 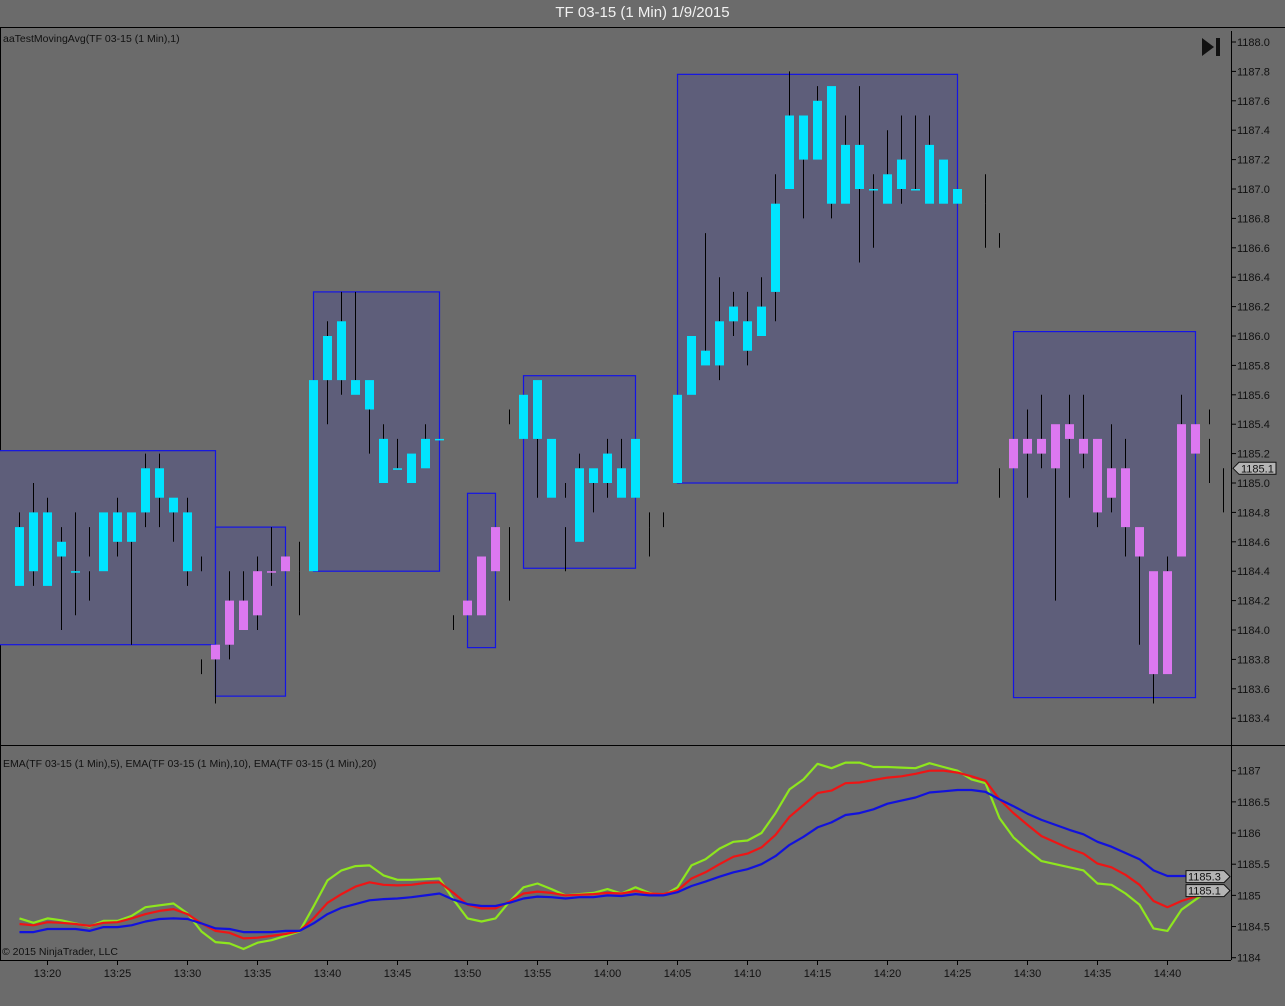 I want to click on time-tick-label: 13:50, so click(x=468, y=974).